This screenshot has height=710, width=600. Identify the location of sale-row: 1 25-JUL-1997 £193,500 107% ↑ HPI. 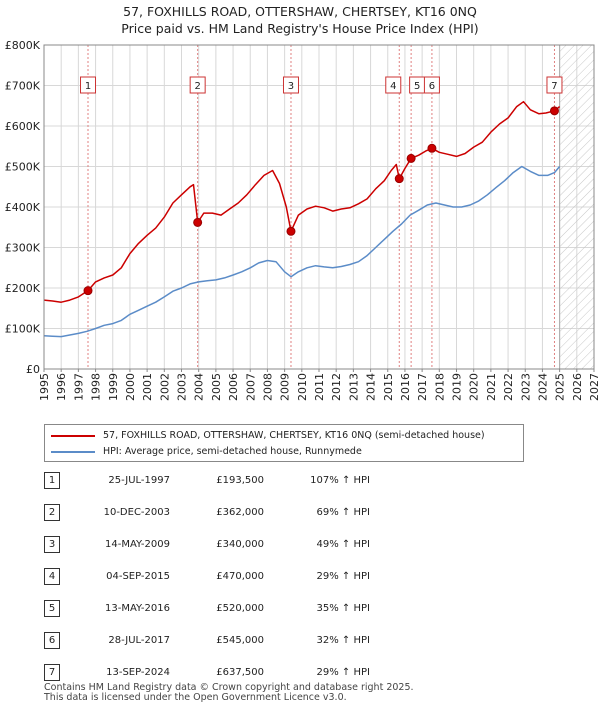
(264, 482).